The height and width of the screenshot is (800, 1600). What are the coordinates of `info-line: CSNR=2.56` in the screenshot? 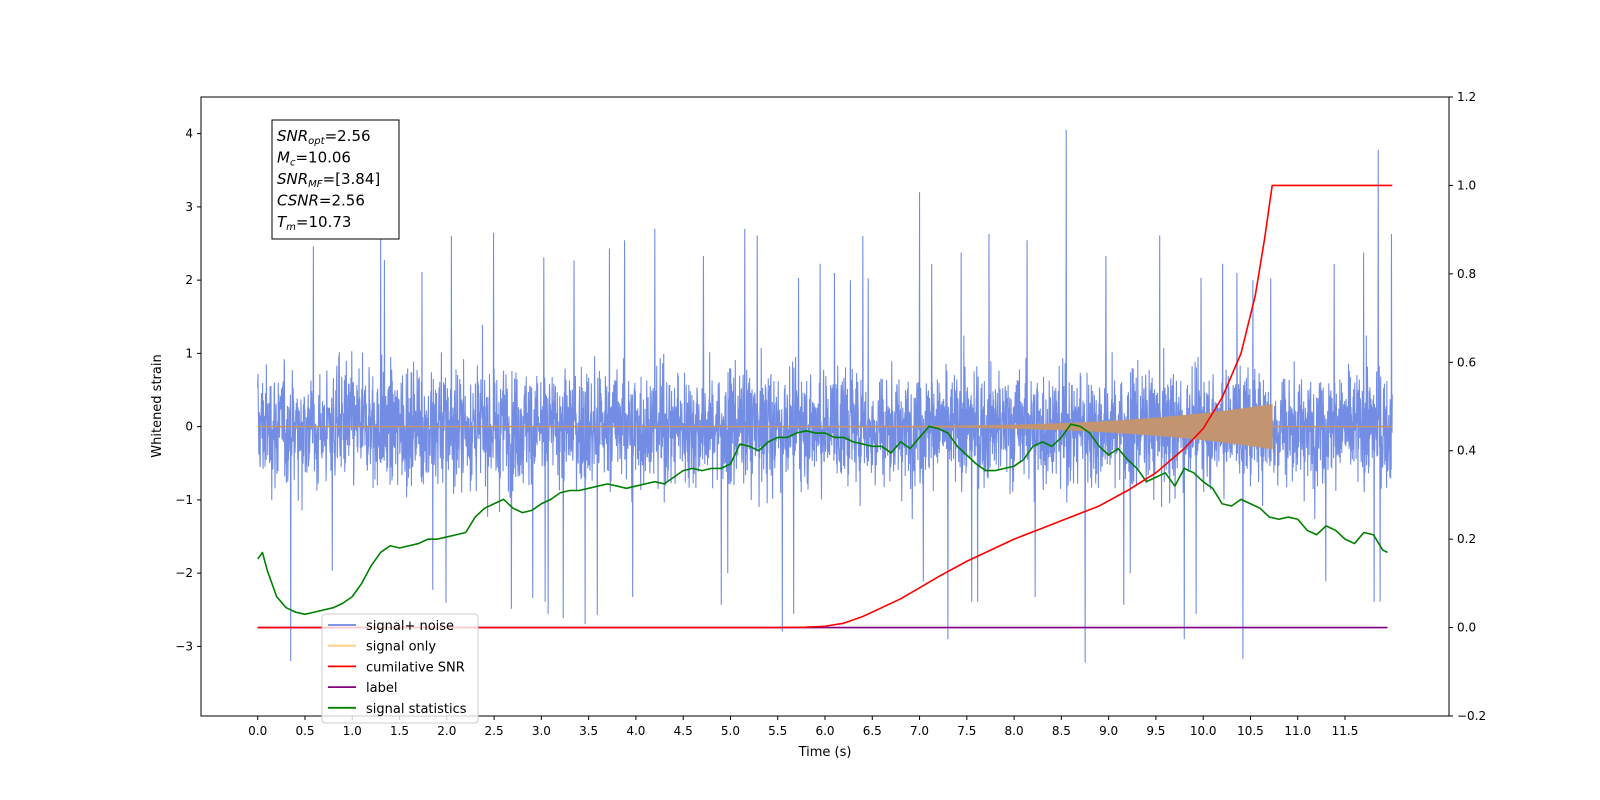 It's located at (321, 201).